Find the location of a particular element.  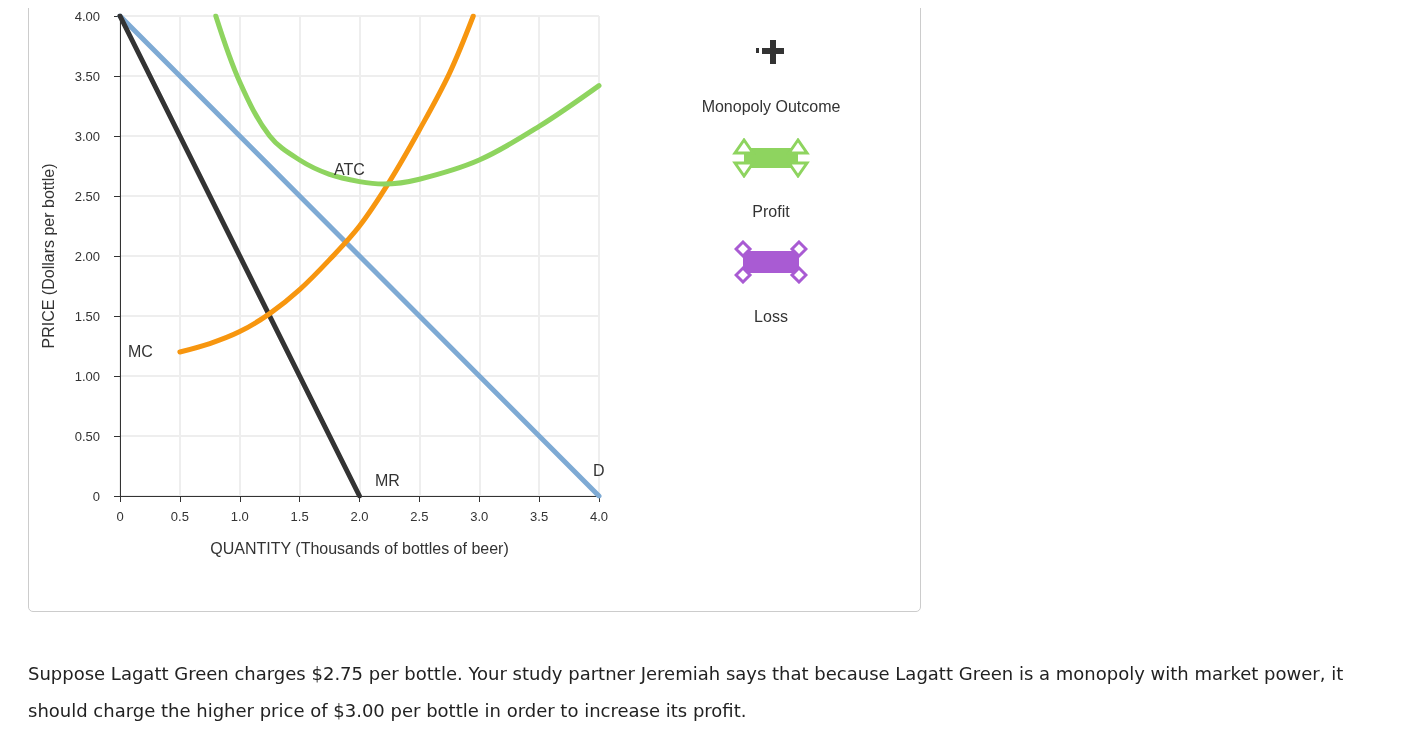

text: Suppose Lagatt Green charges $2.75 per bottle. Your study partner Jeremiah says that because Lagatt Green is a monopoly with market power, it should charge the higher price of $3.00 per bottle in order to increase its profit. is located at coordinates (686, 692).